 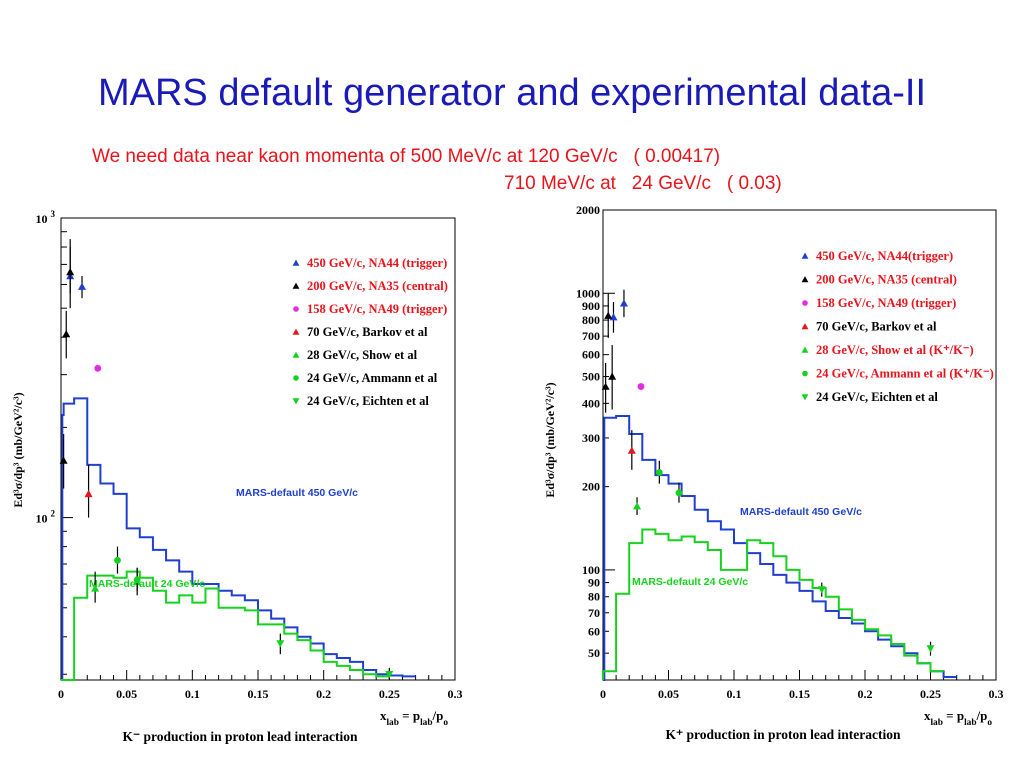 I want to click on kplus-legend-label: 70 GeV/c, Barkov et al, so click(x=876, y=327).